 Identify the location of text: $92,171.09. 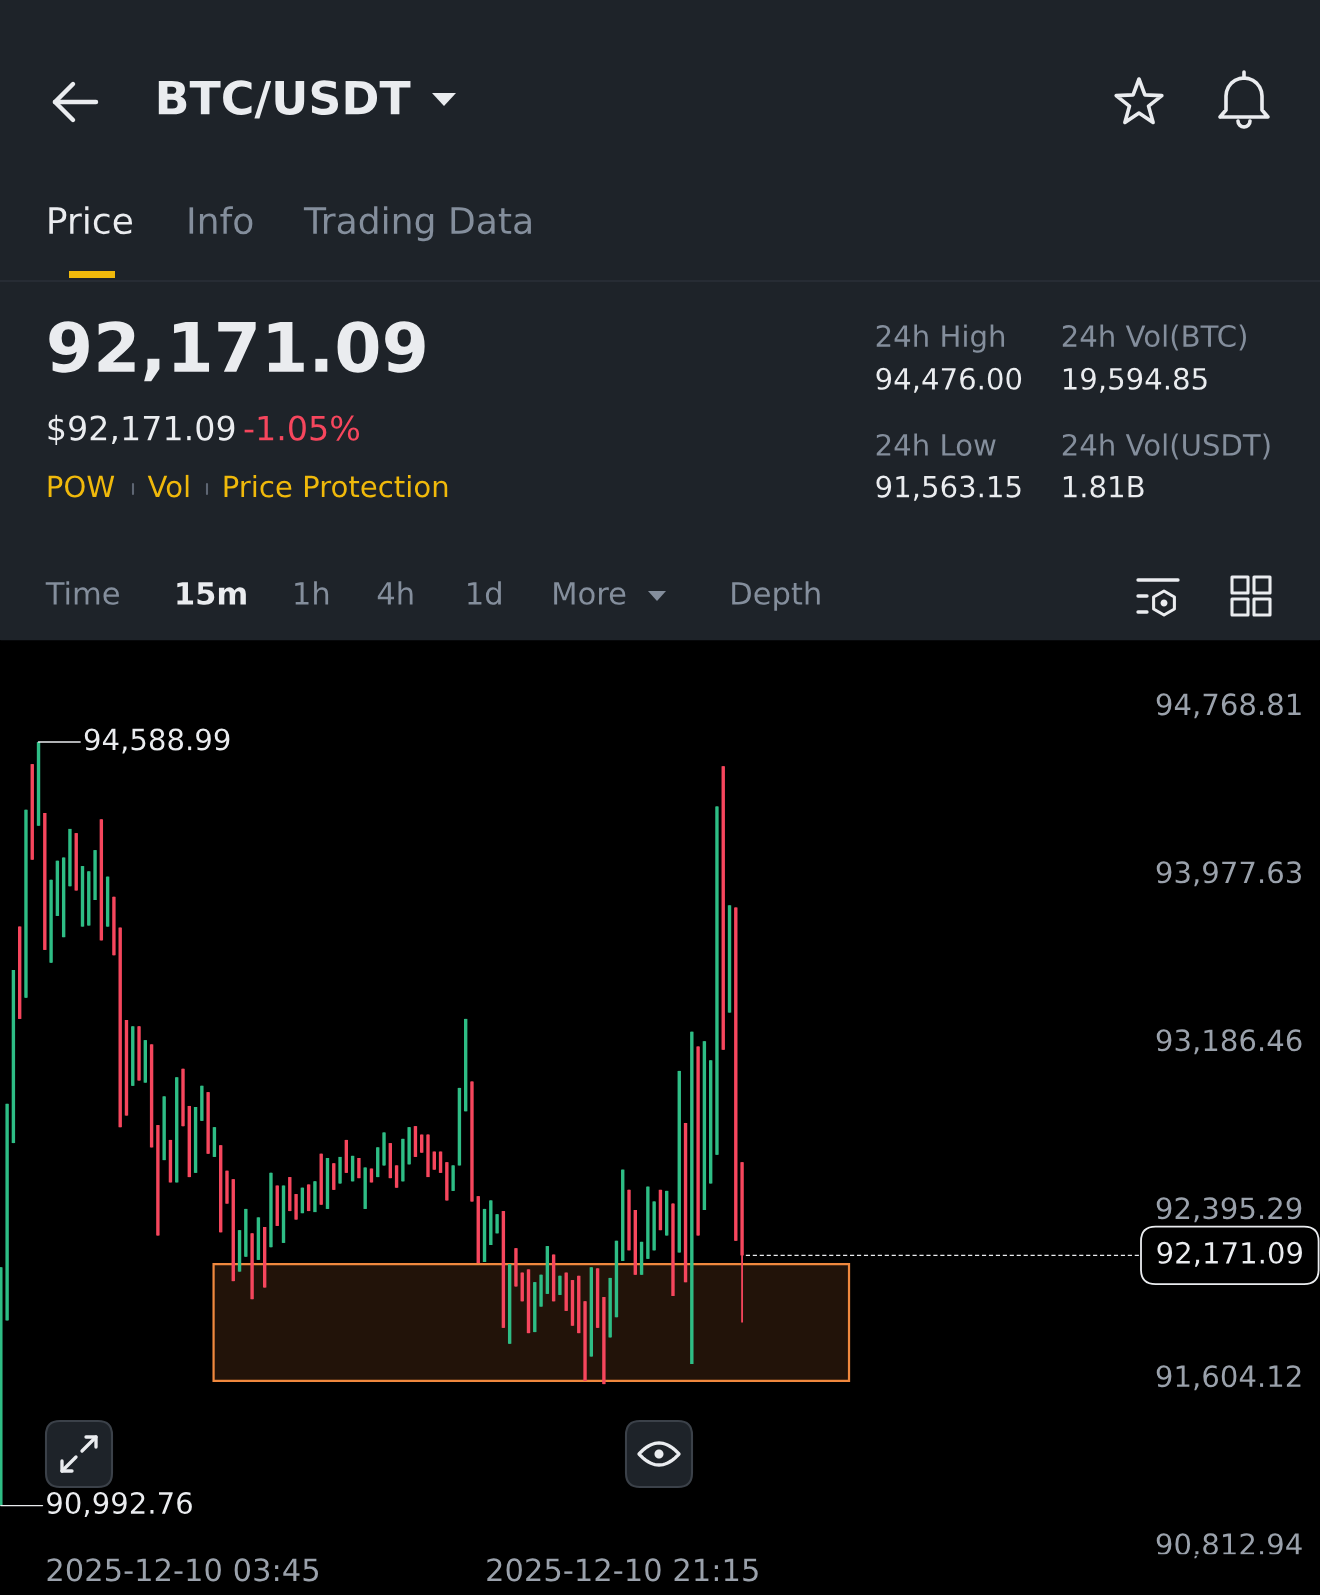
(141, 430).